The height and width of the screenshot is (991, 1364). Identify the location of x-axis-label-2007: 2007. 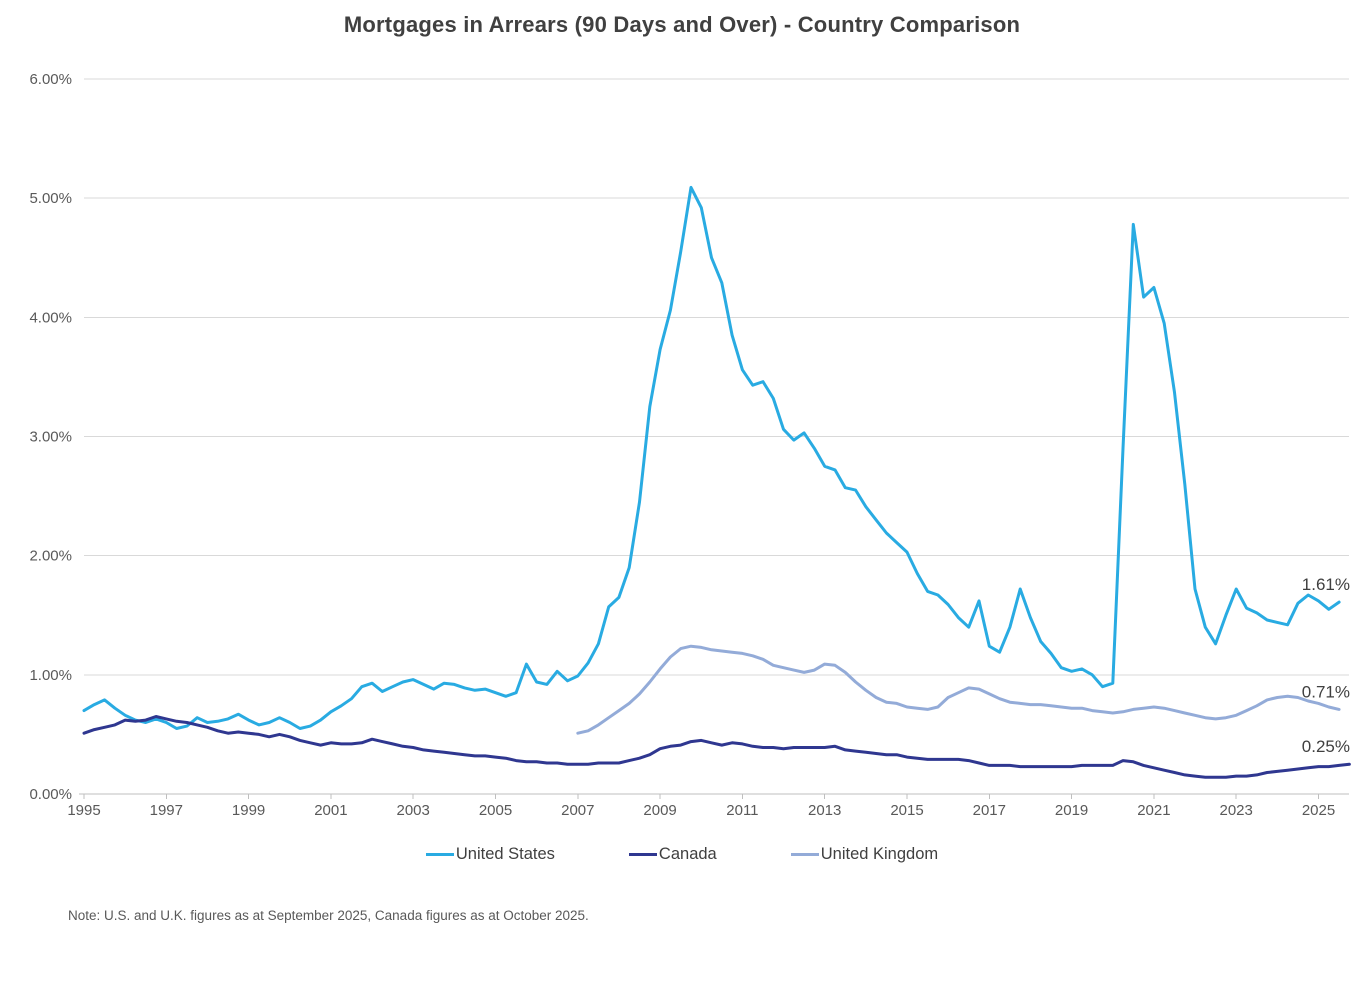
(577, 810).